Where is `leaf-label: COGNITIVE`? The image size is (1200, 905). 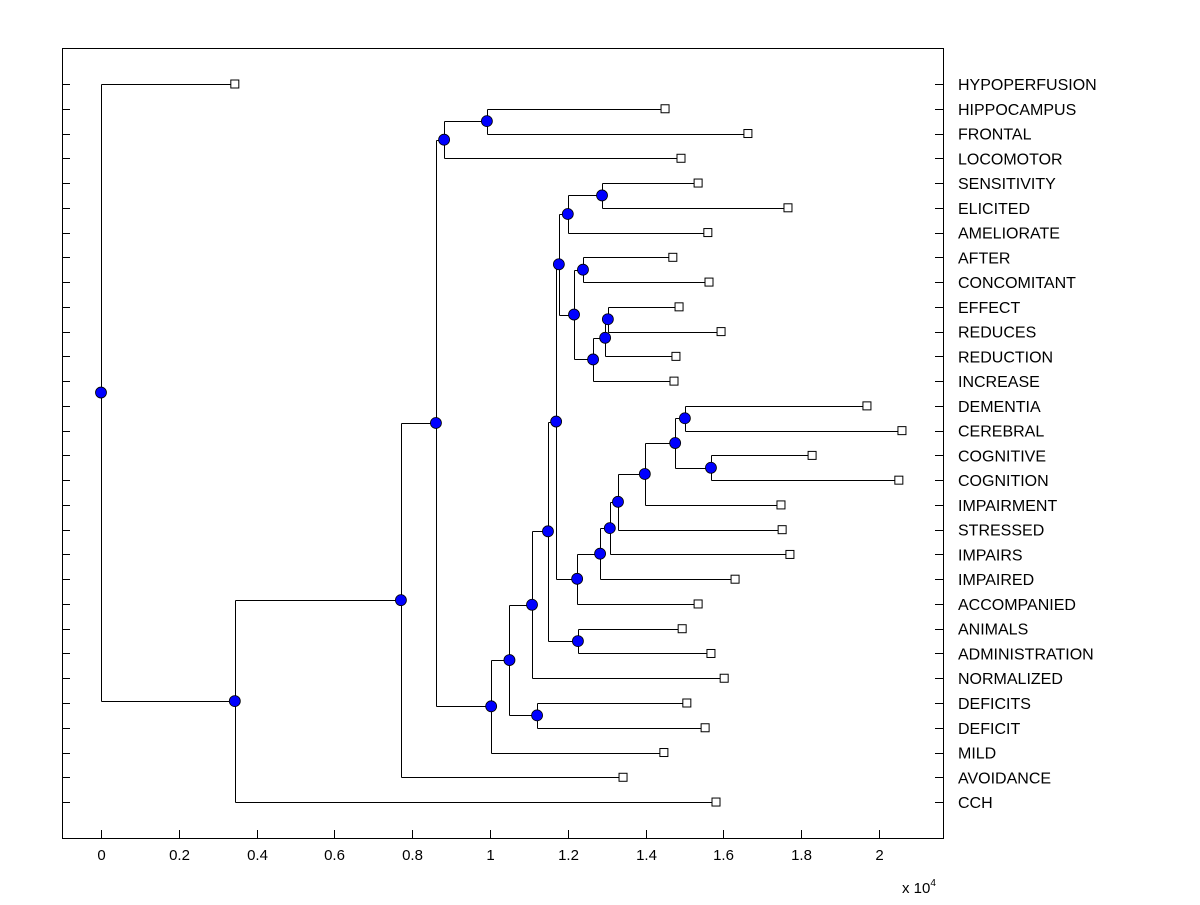 leaf-label: COGNITIVE is located at coordinates (1002, 456).